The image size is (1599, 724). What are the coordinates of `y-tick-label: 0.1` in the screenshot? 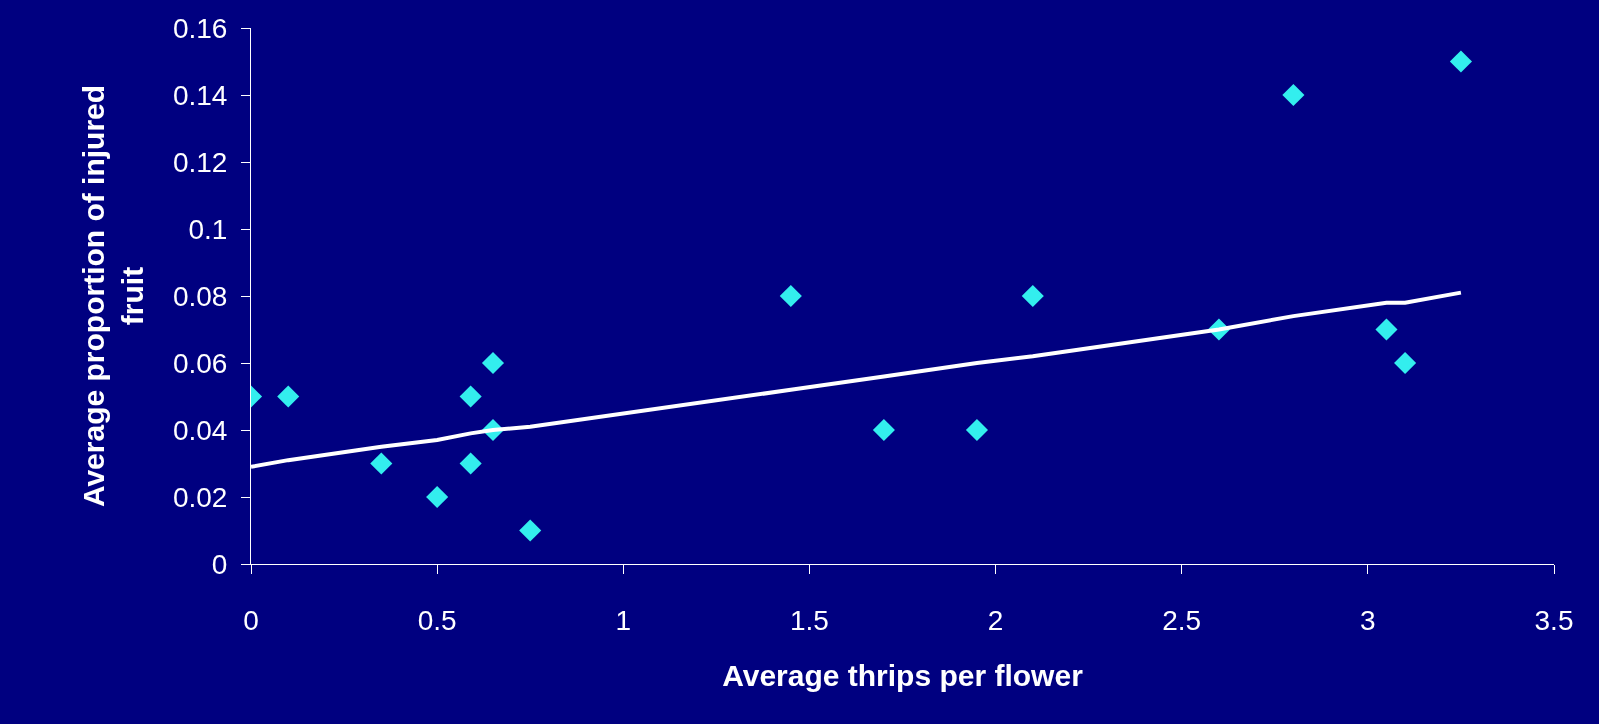 It's located at (208, 229).